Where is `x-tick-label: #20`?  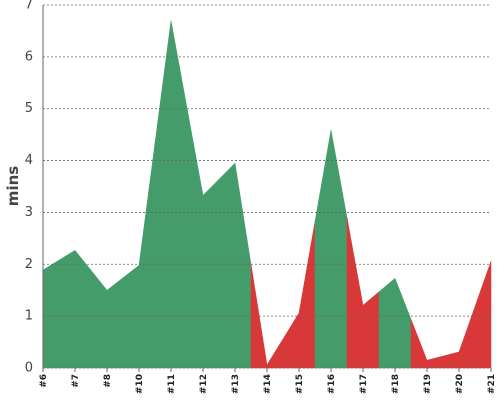
x-tick-label: #20 is located at coordinates (460, 384).